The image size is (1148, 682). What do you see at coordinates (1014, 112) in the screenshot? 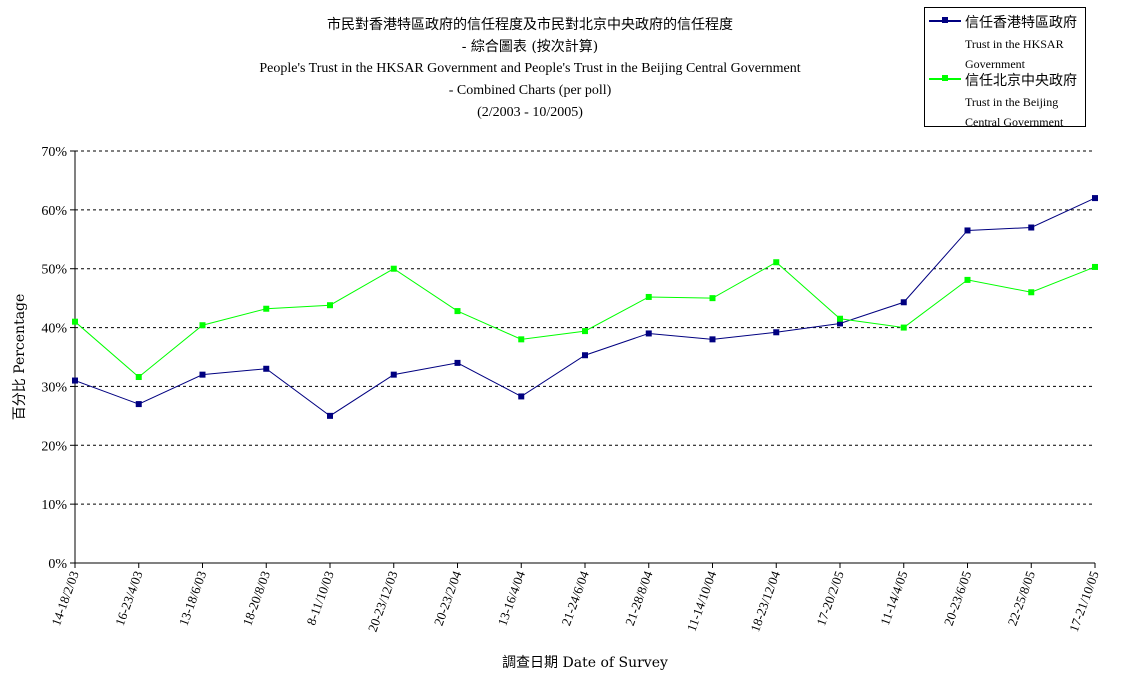
I see `legend-label-beijing-en: Trust in the Beijing Central Government` at bounding box center [1014, 112].